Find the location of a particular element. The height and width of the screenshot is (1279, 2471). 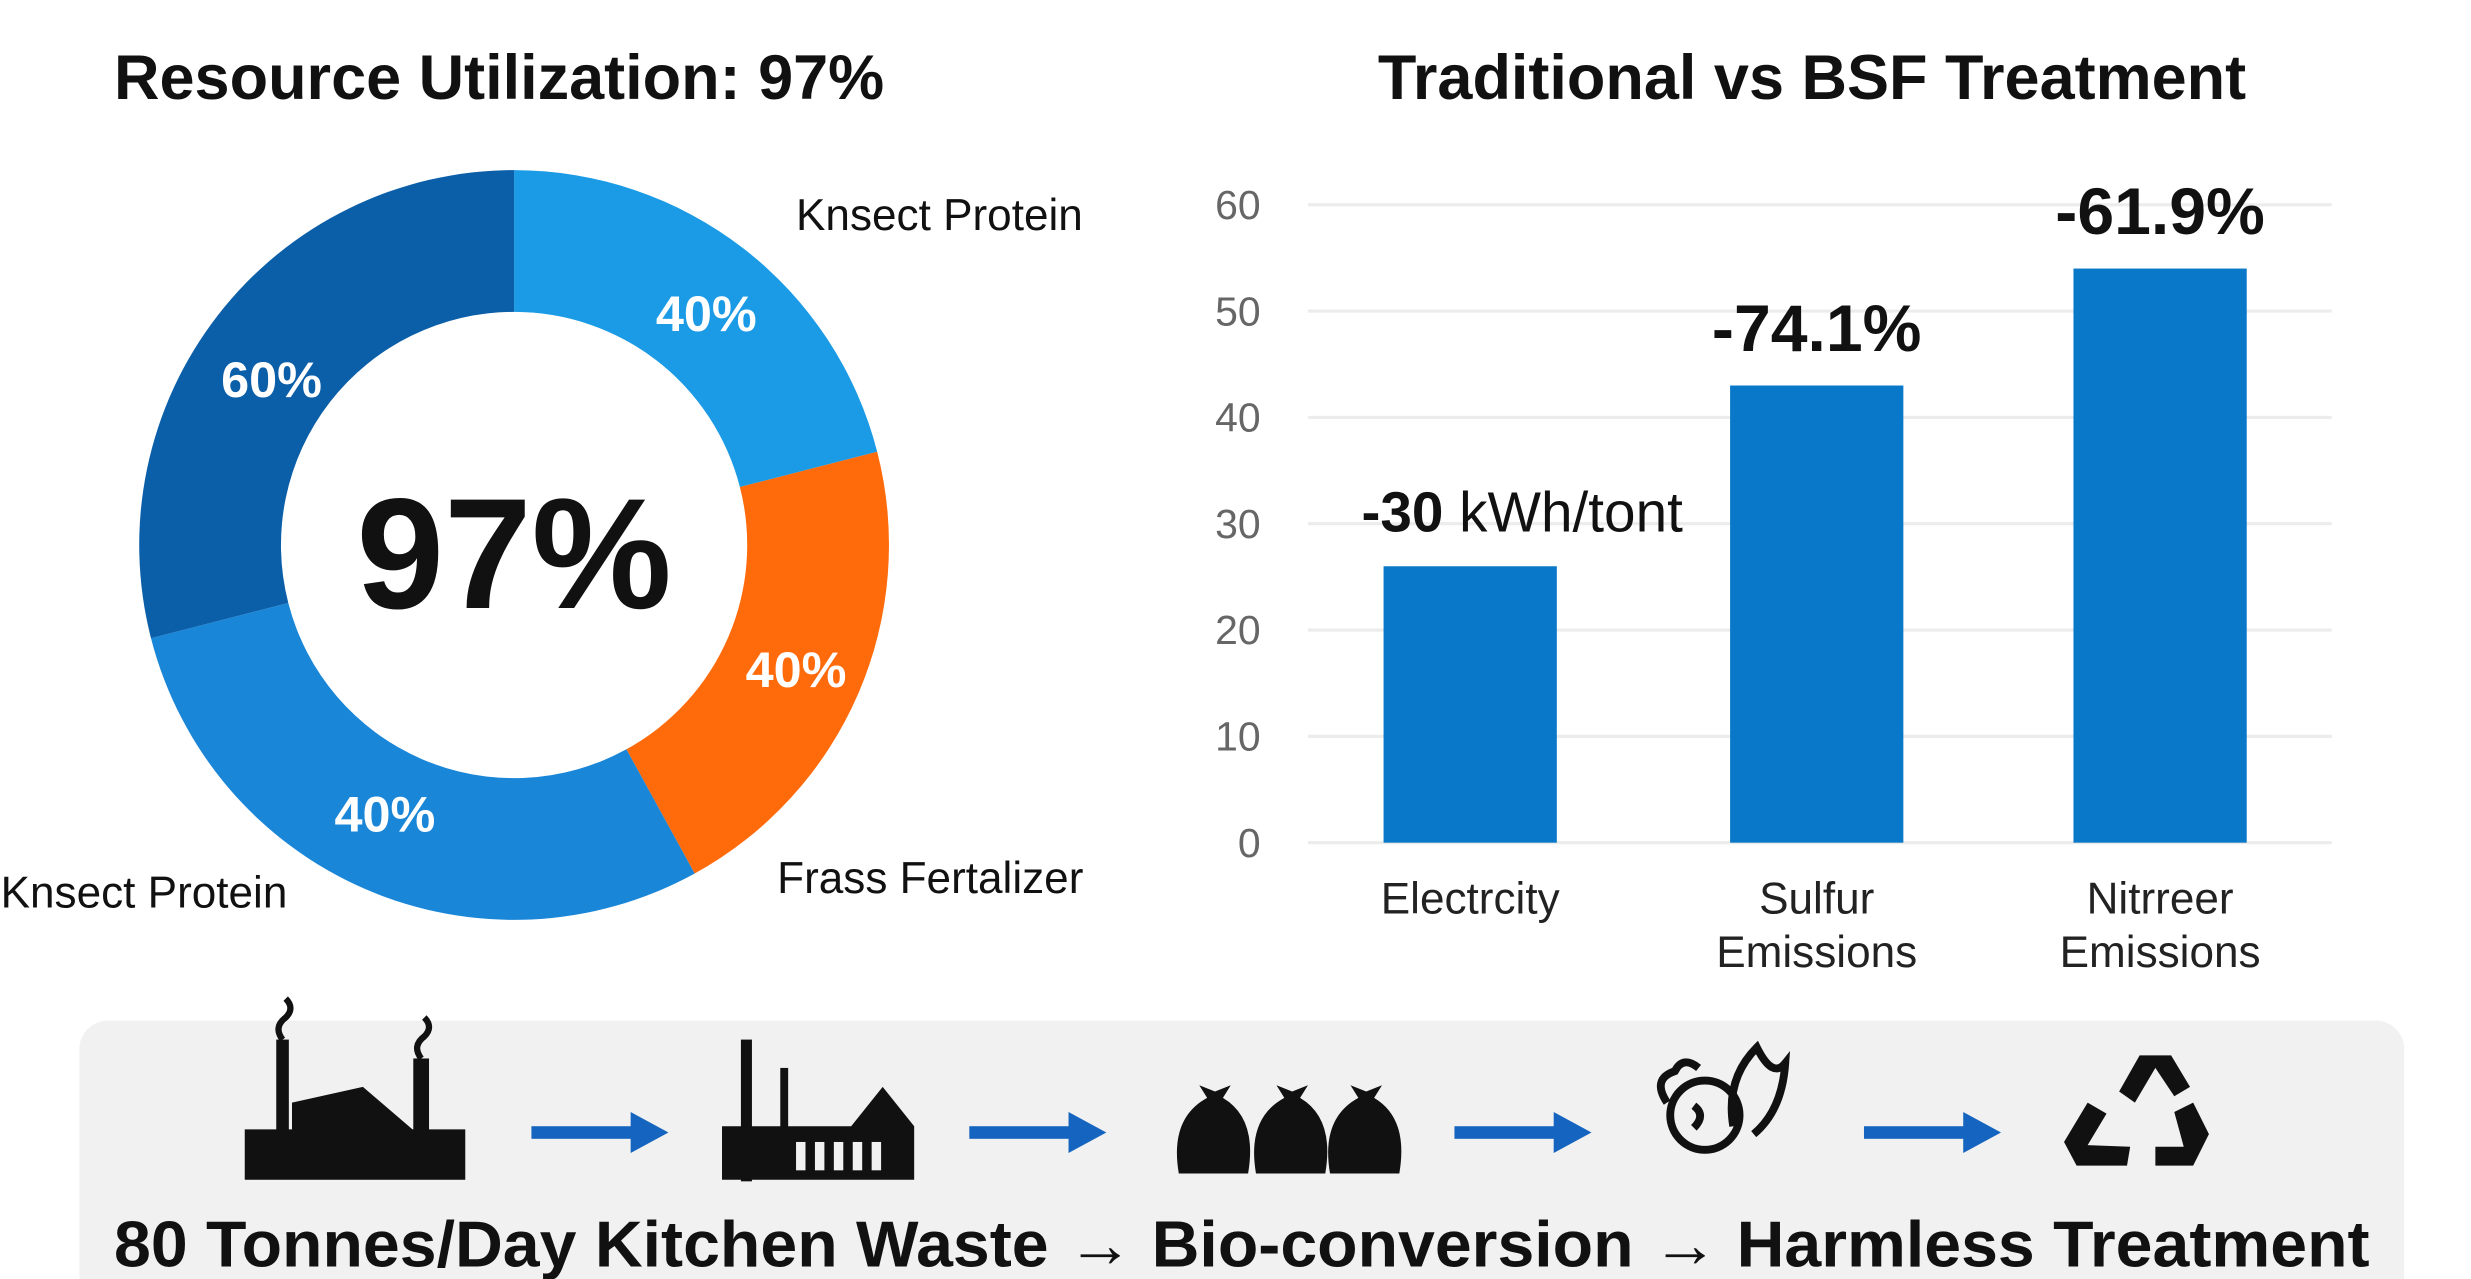

vegetables-icon is located at coordinates (1723, 1097).